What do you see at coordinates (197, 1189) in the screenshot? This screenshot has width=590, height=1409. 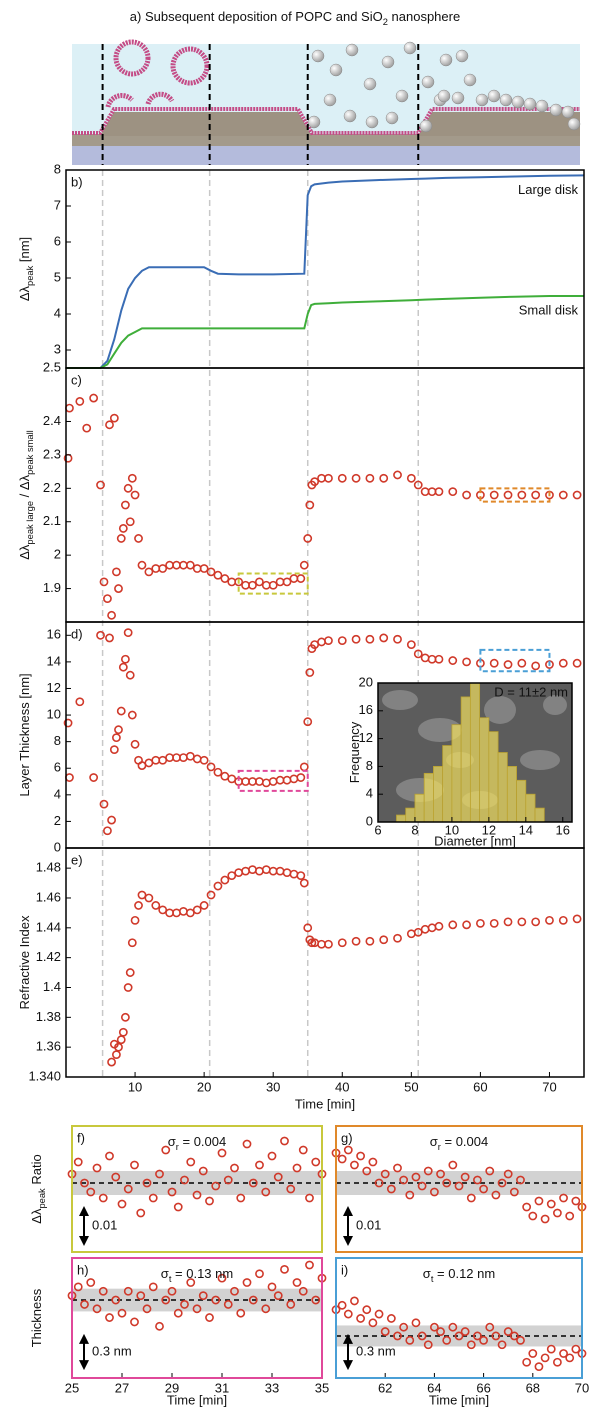 I see `panel-frame` at bounding box center [197, 1189].